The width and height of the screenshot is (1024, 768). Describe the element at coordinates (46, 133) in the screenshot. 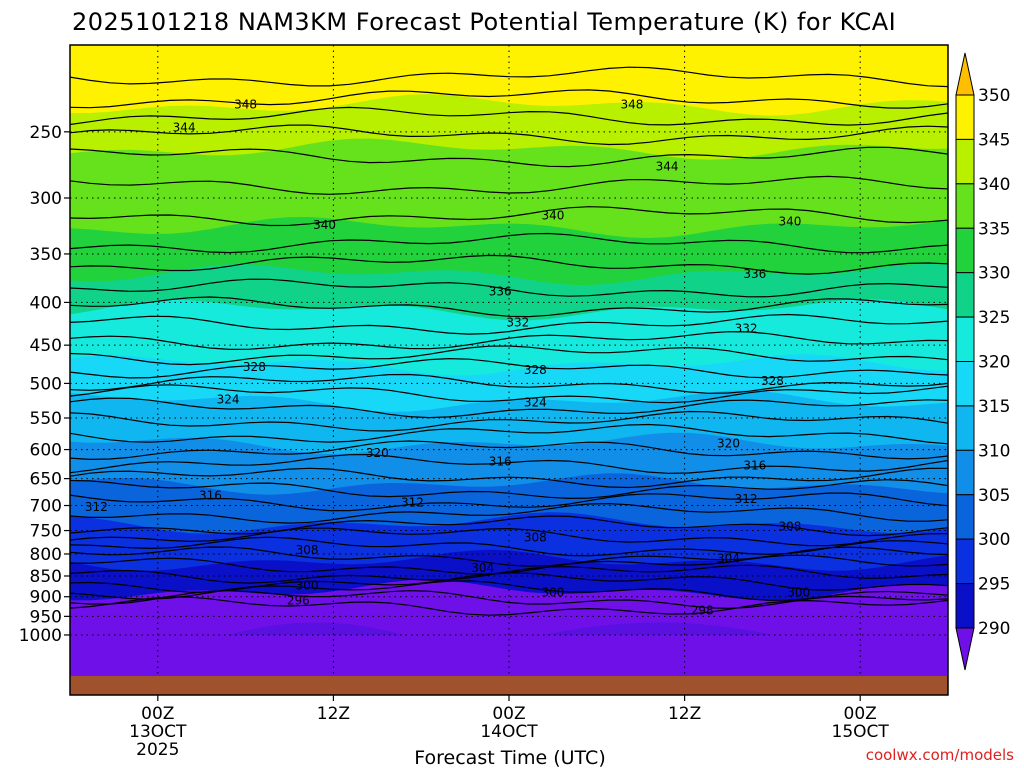

I see `y-tick-label: 250` at that location.